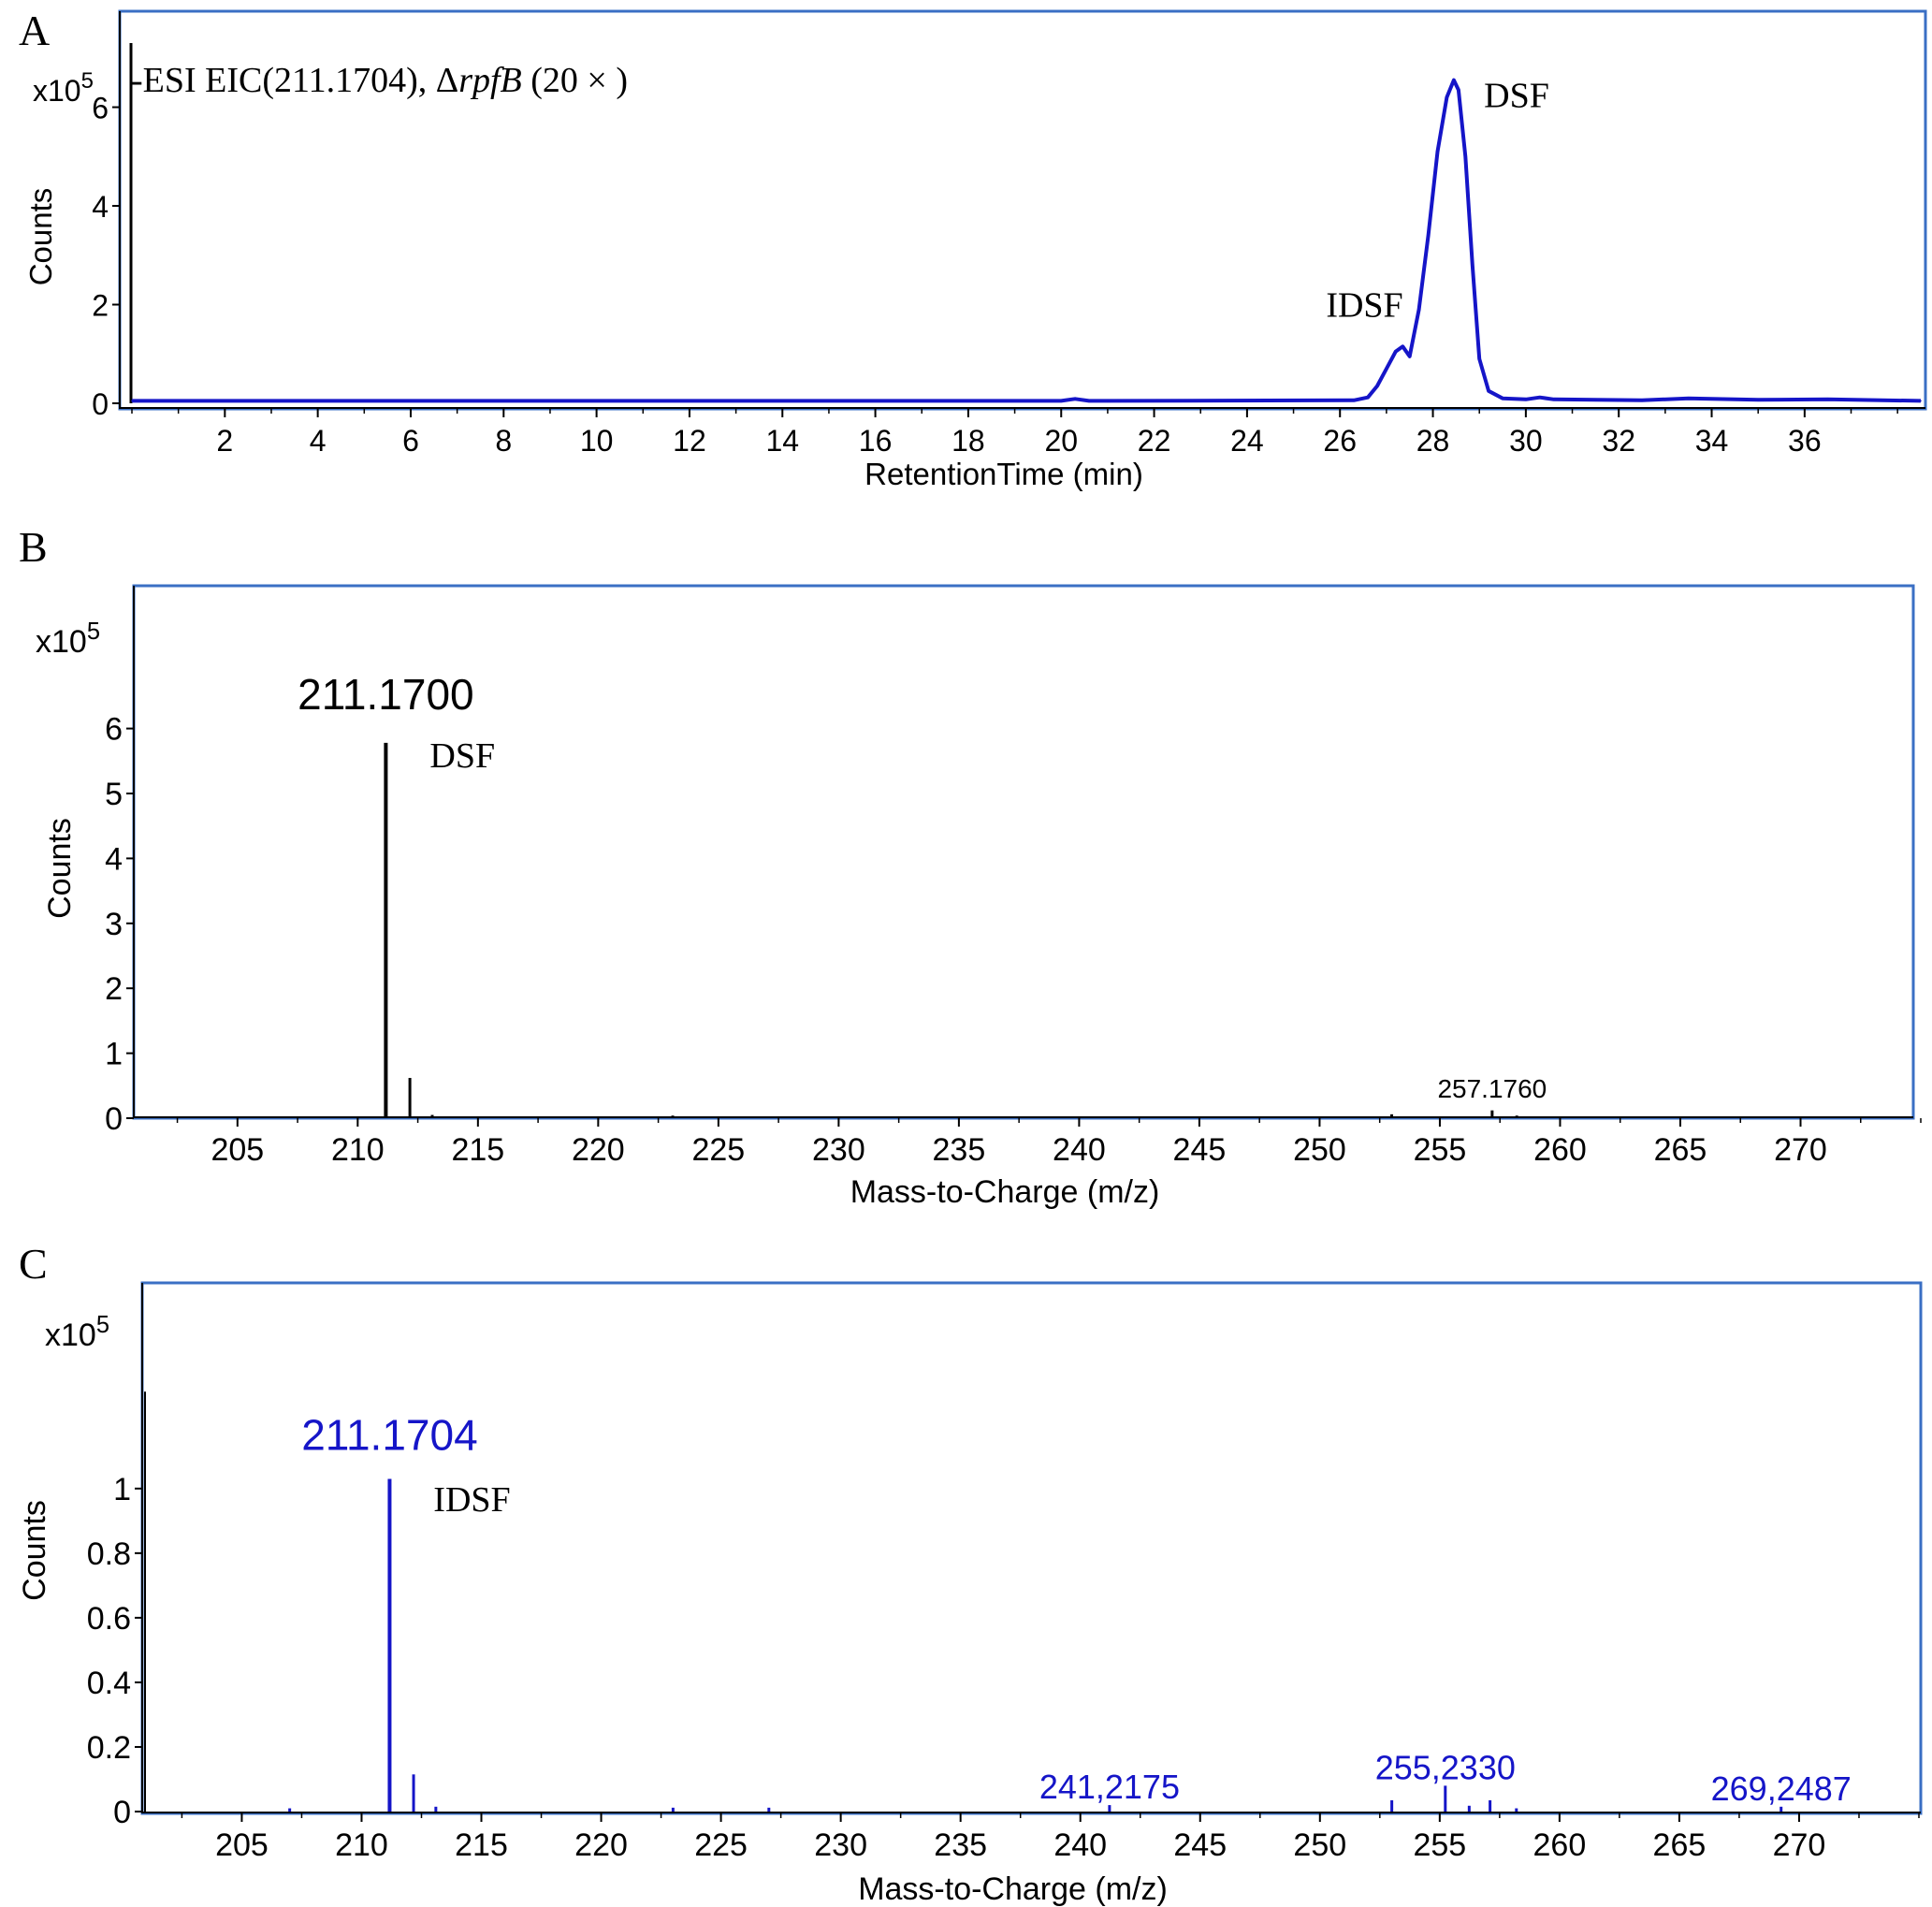 This screenshot has width=1932, height=1907. I want to click on y-tick-label: 3, so click(114, 924).